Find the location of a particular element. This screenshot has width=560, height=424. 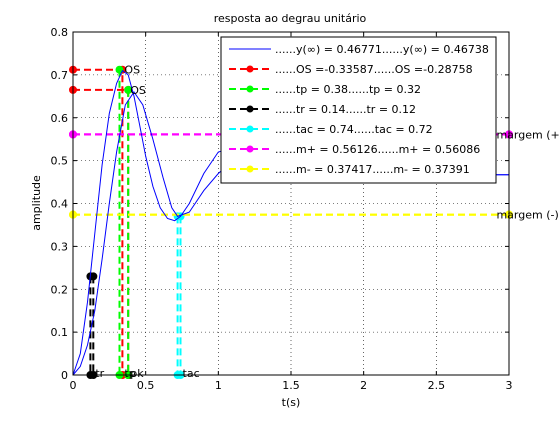

x-tick-label: 2 is located at coordinates (363, 385).